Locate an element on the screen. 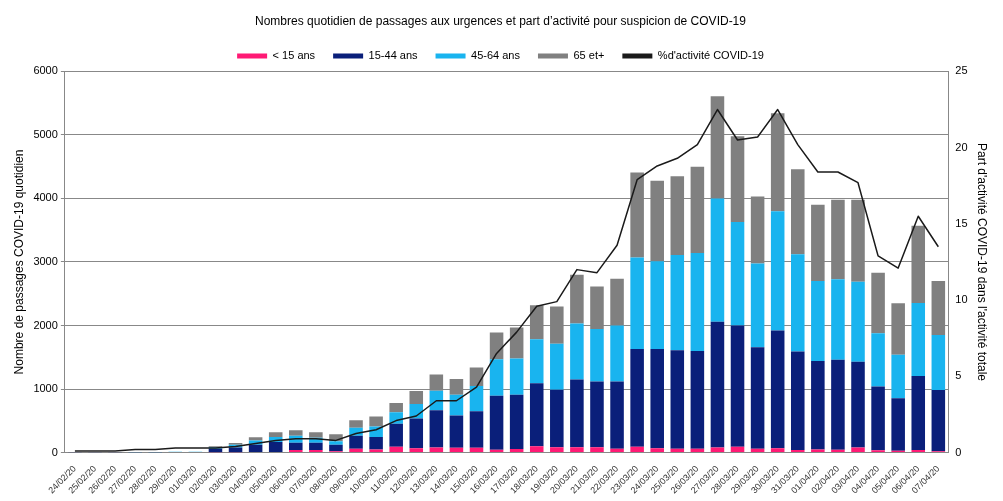  y-tick-label: 2000 is located at coordinates (45, 324).